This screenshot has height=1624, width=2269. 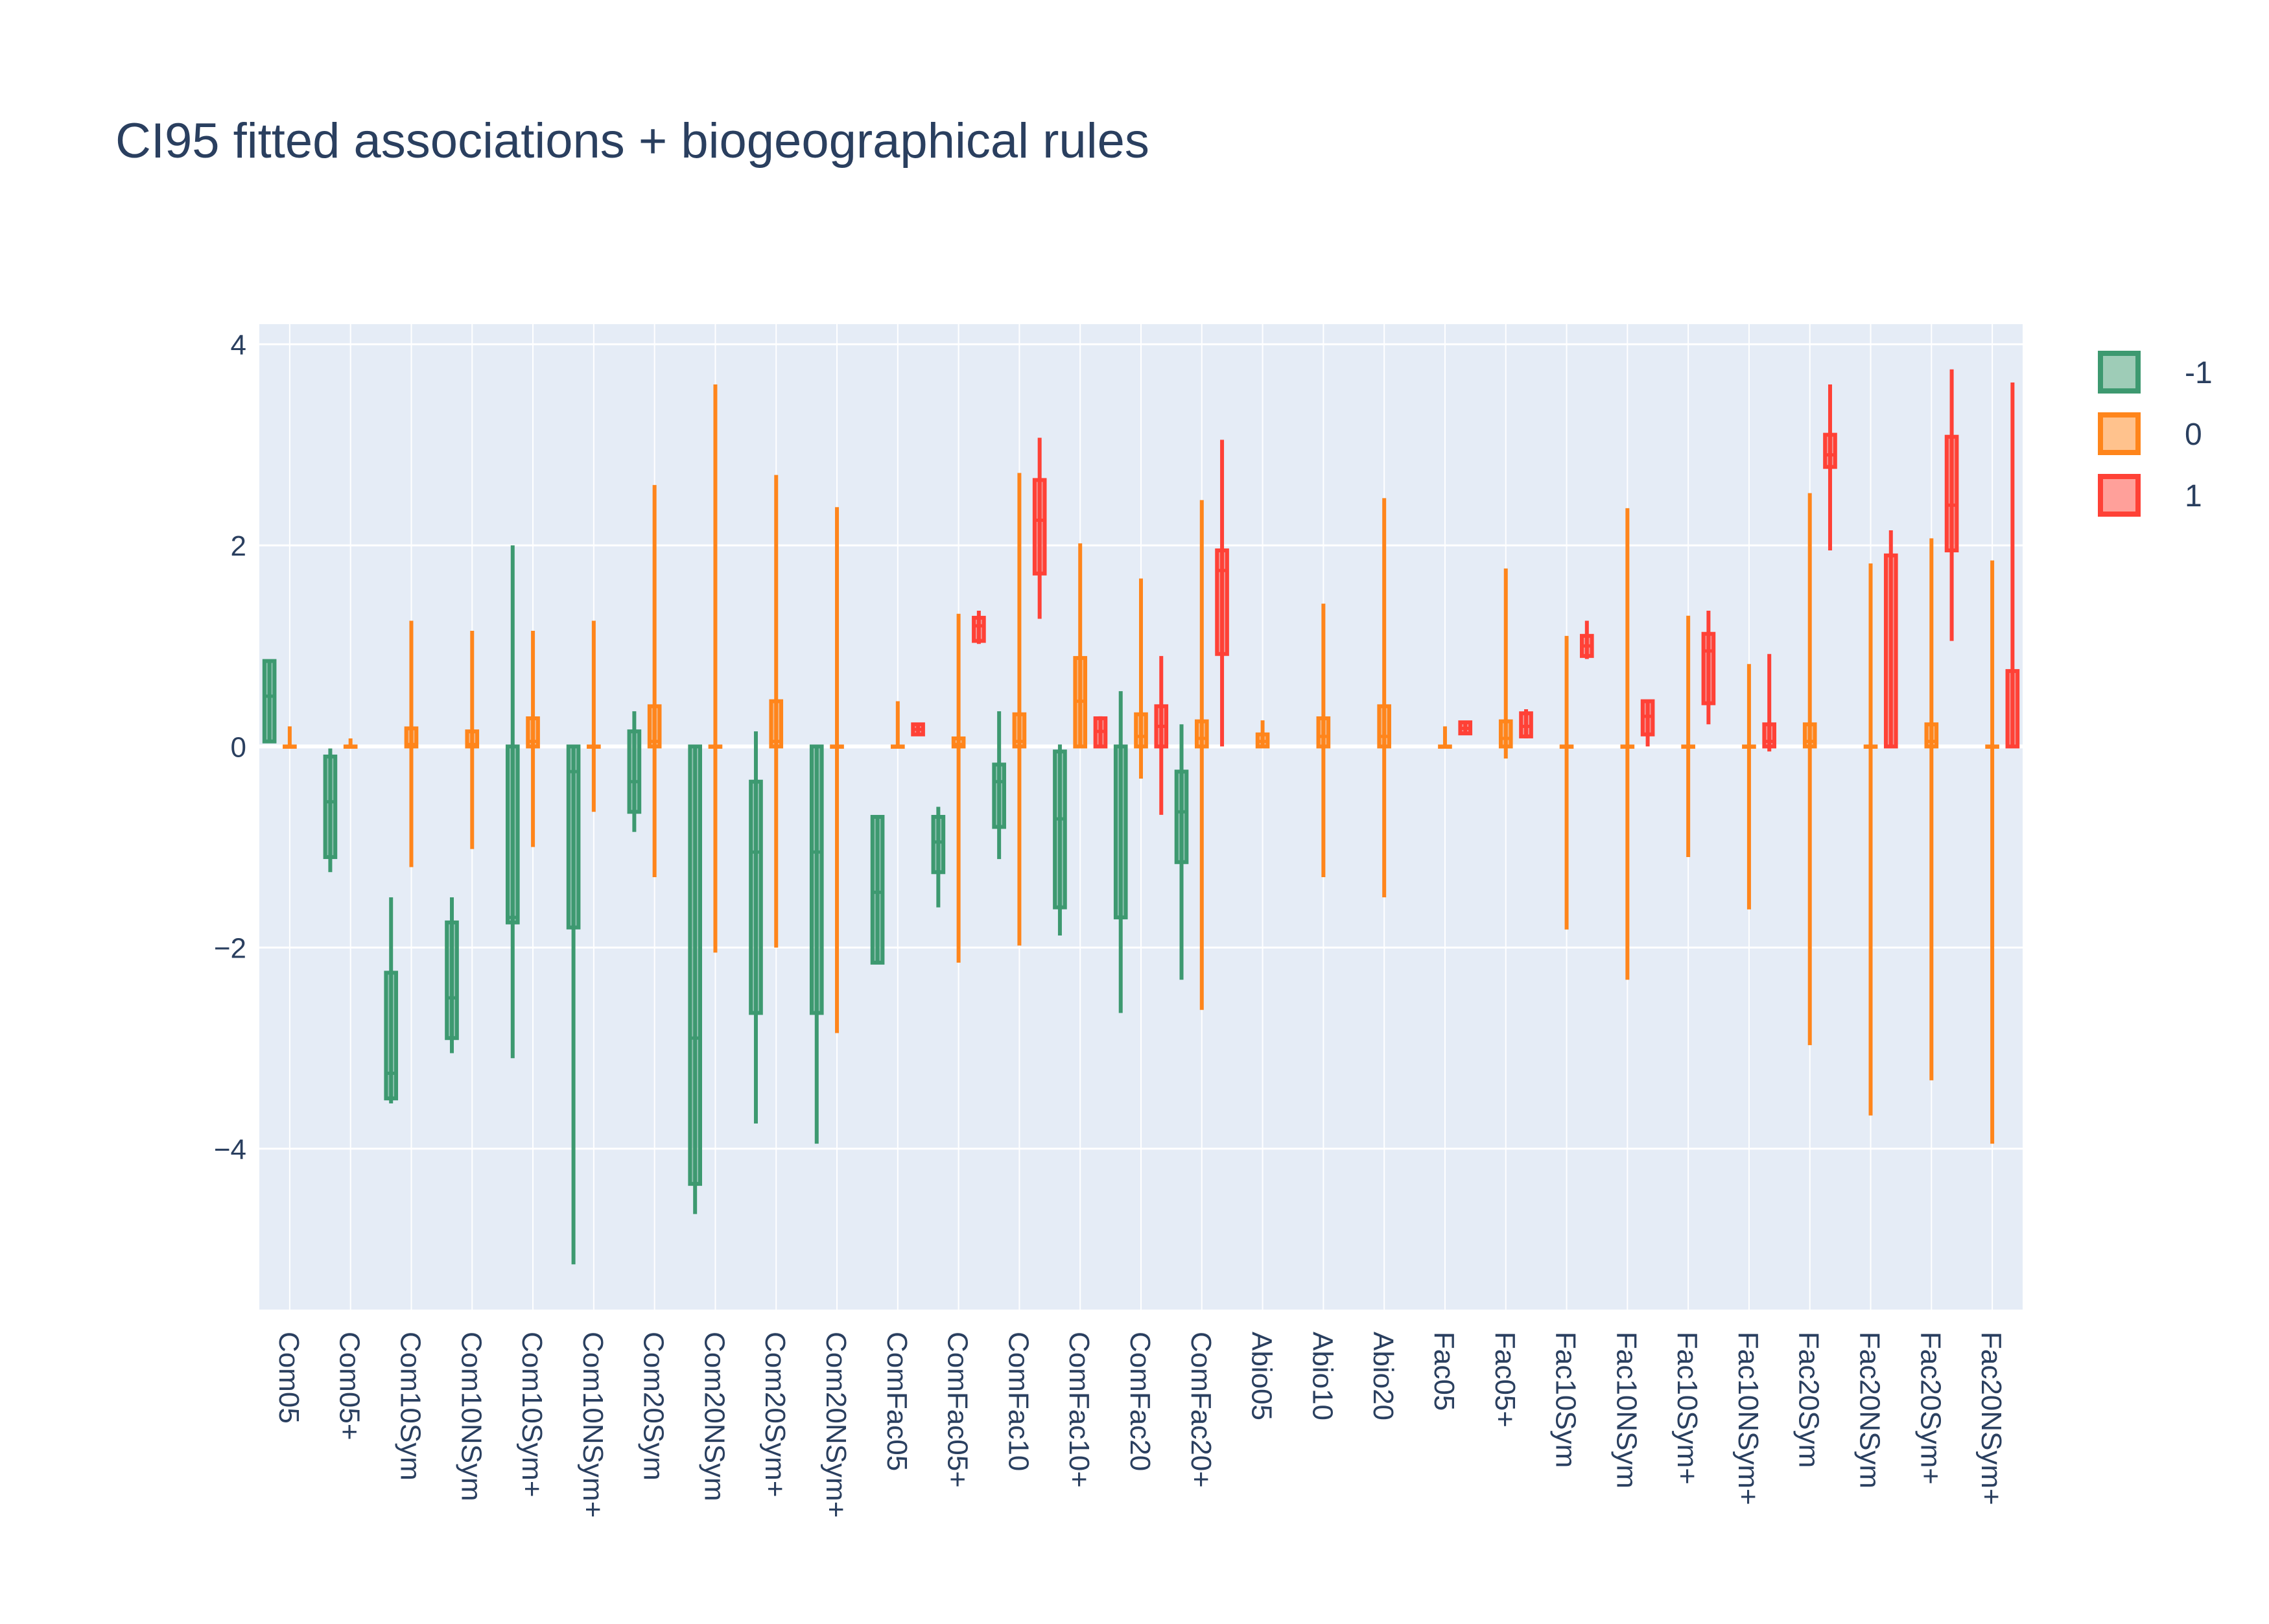 I want to click on x-tick-label: Fac20Sym, so click(x=1809, y=1400).